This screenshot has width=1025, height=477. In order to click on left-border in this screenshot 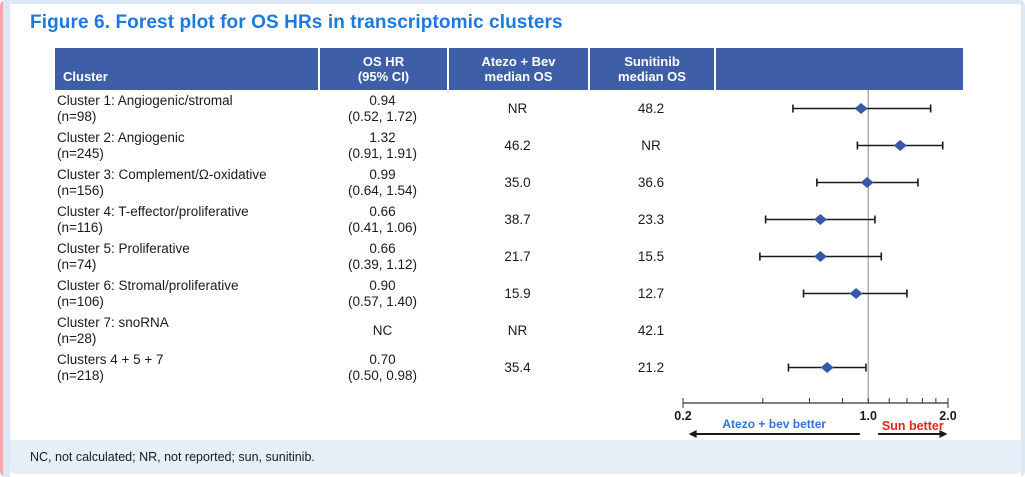, I will do `click(6, 238)`.